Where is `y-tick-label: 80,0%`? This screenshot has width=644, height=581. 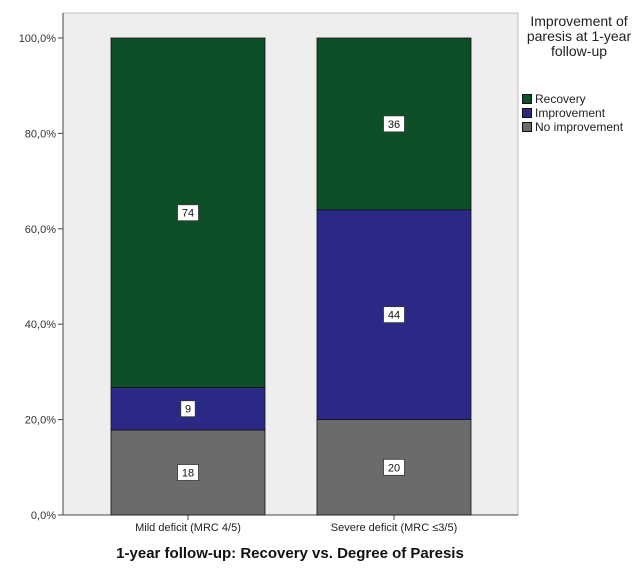 y-tick-label: 80,0% is located at coordinates (40, 134).